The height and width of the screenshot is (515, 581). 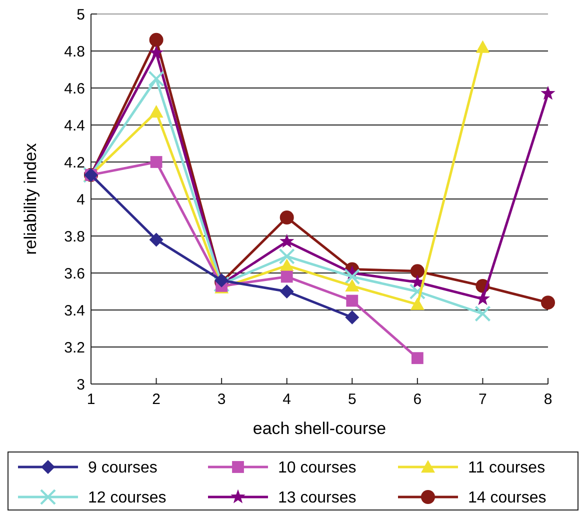 What do you see at coordinates (80, 385) in the screenshot?
I see `y-tick-label: 3` at bounding box center [80, 385].